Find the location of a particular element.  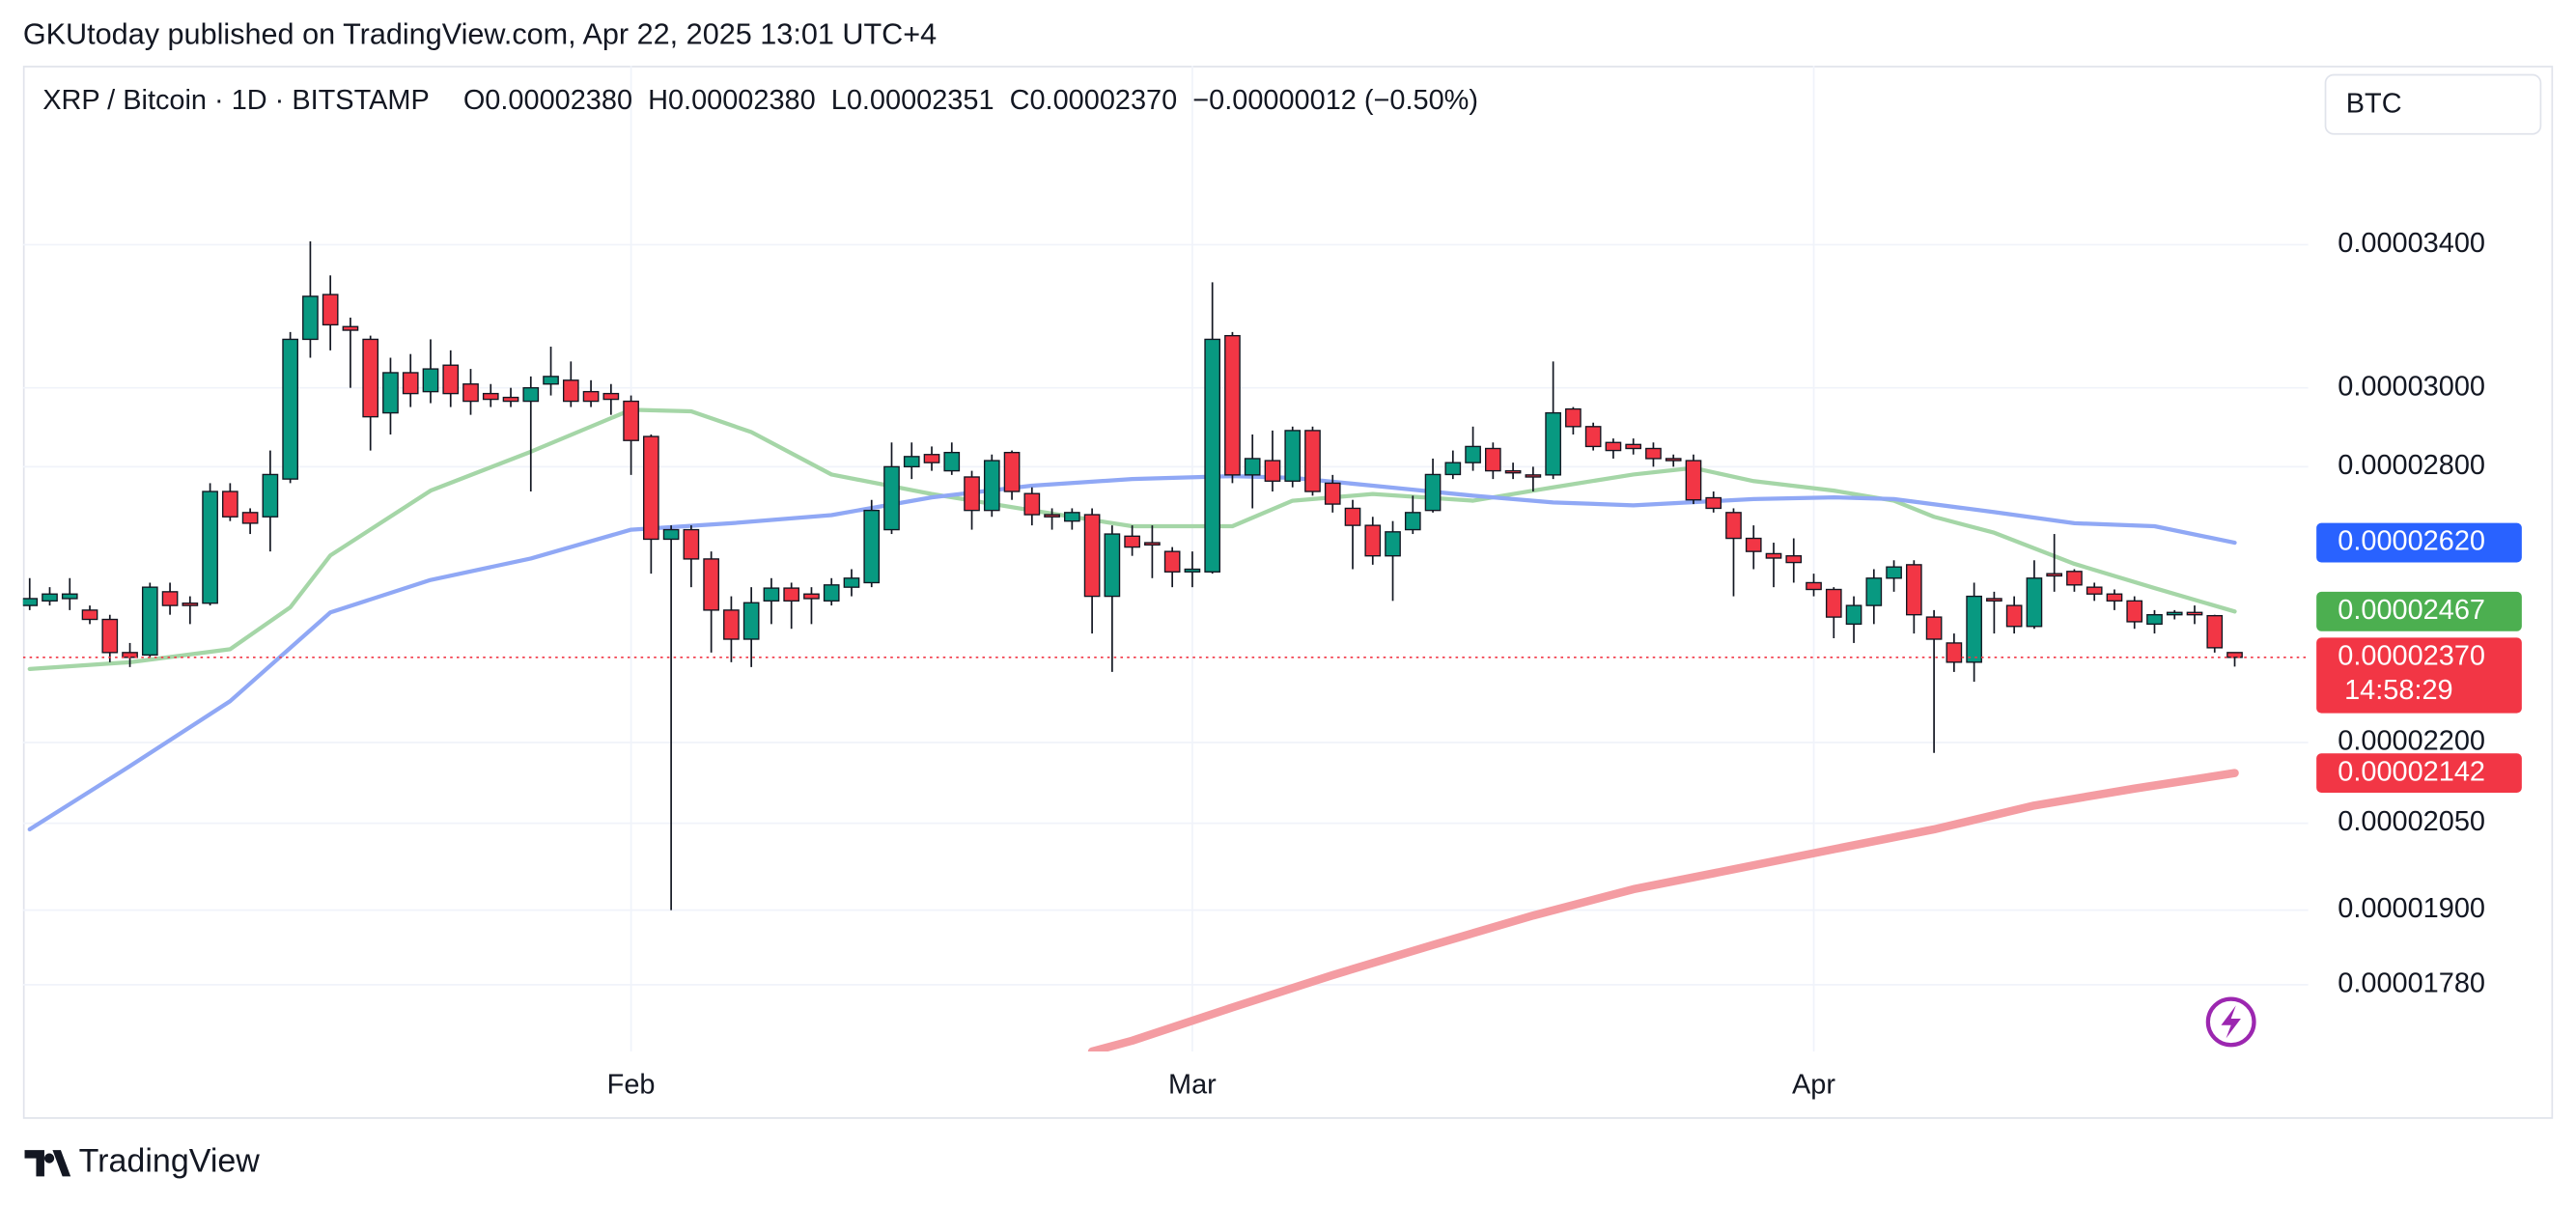

y-tick-label: 0.00001900 is located at coordinates (2412, 909).